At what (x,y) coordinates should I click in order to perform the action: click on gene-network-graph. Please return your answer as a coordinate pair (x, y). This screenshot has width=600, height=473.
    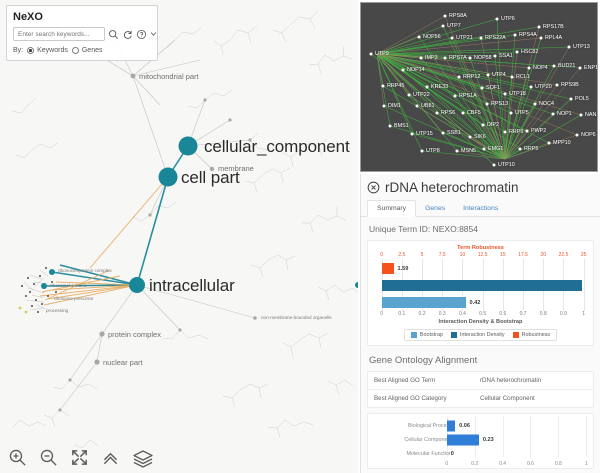
    Looking at the image, I should click on (479, 87).